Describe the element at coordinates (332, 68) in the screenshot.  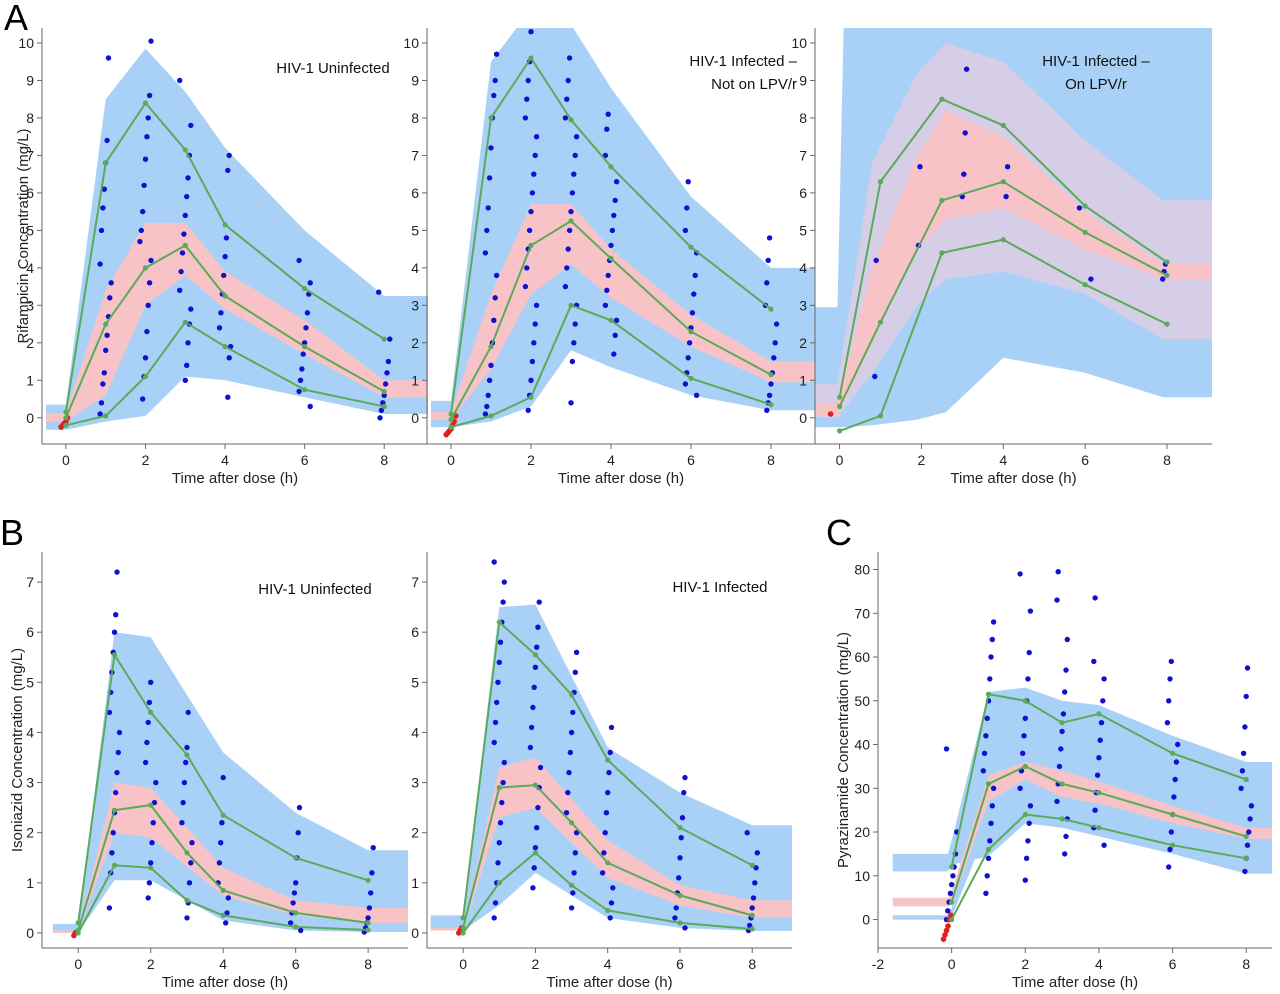
I see `panel-title: HIV-1 Uninfected` at that location.